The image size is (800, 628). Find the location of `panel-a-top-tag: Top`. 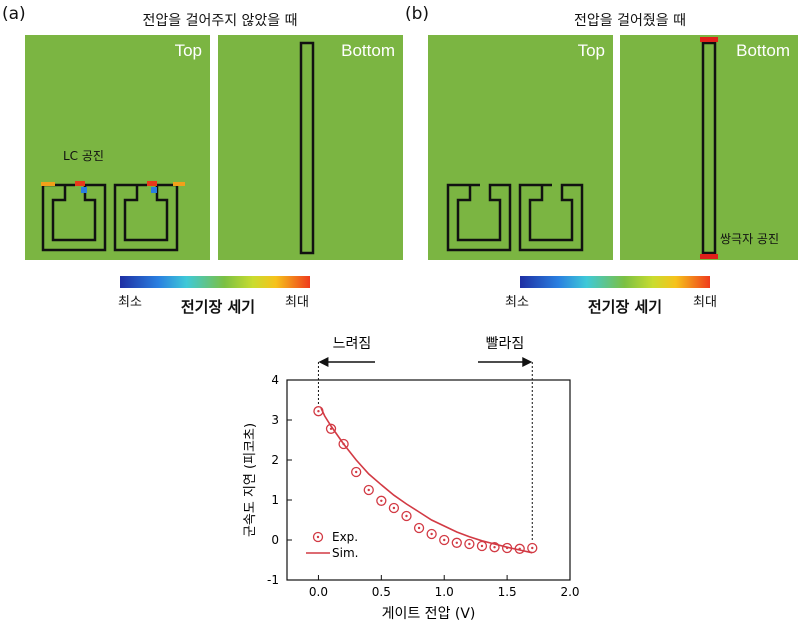

panel-a-top-tag: Top is located at coordinates (188, 50).